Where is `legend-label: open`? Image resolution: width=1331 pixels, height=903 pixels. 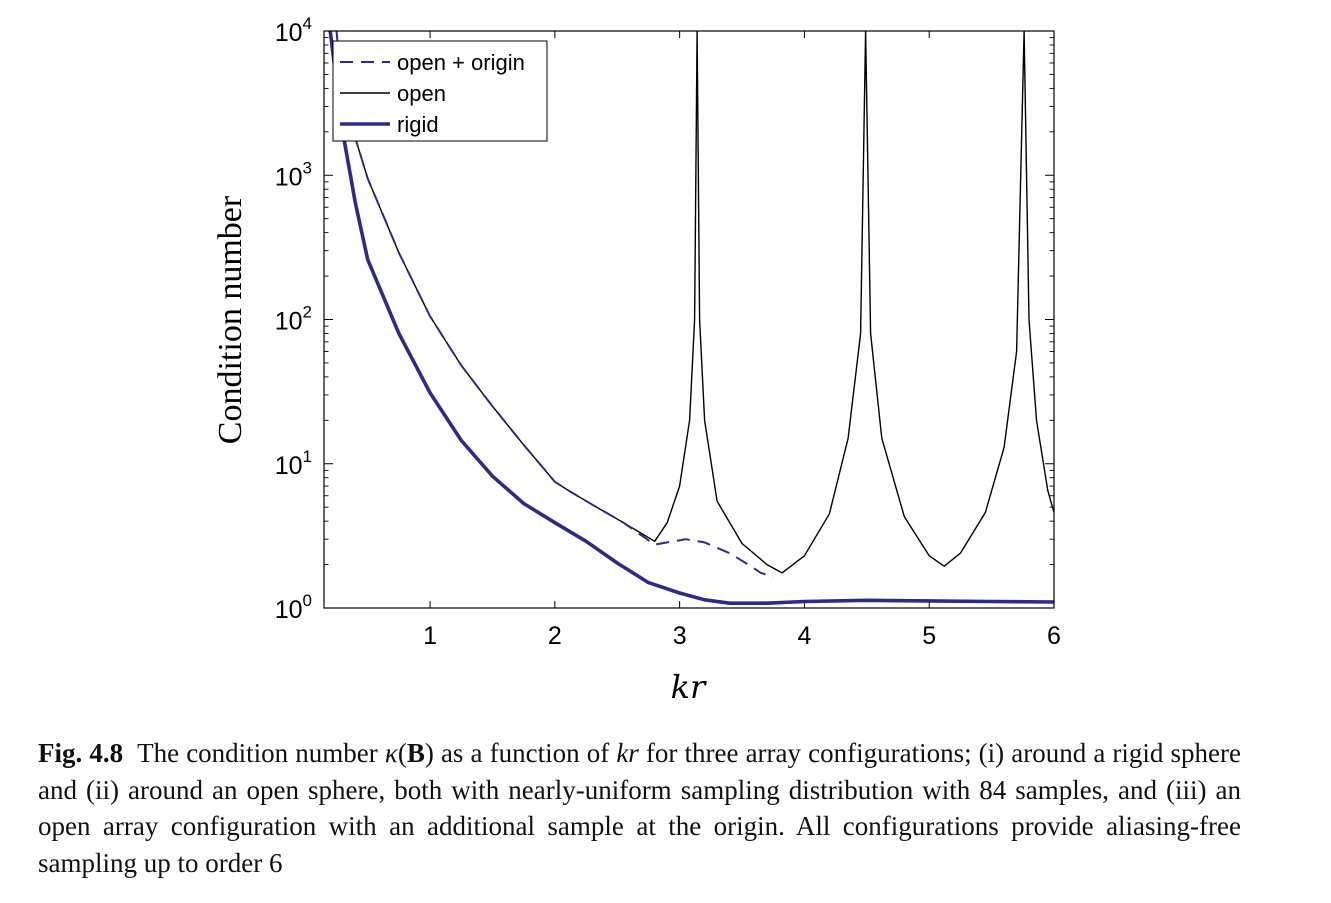 legend-label: open is located at coordinates (421, 93).